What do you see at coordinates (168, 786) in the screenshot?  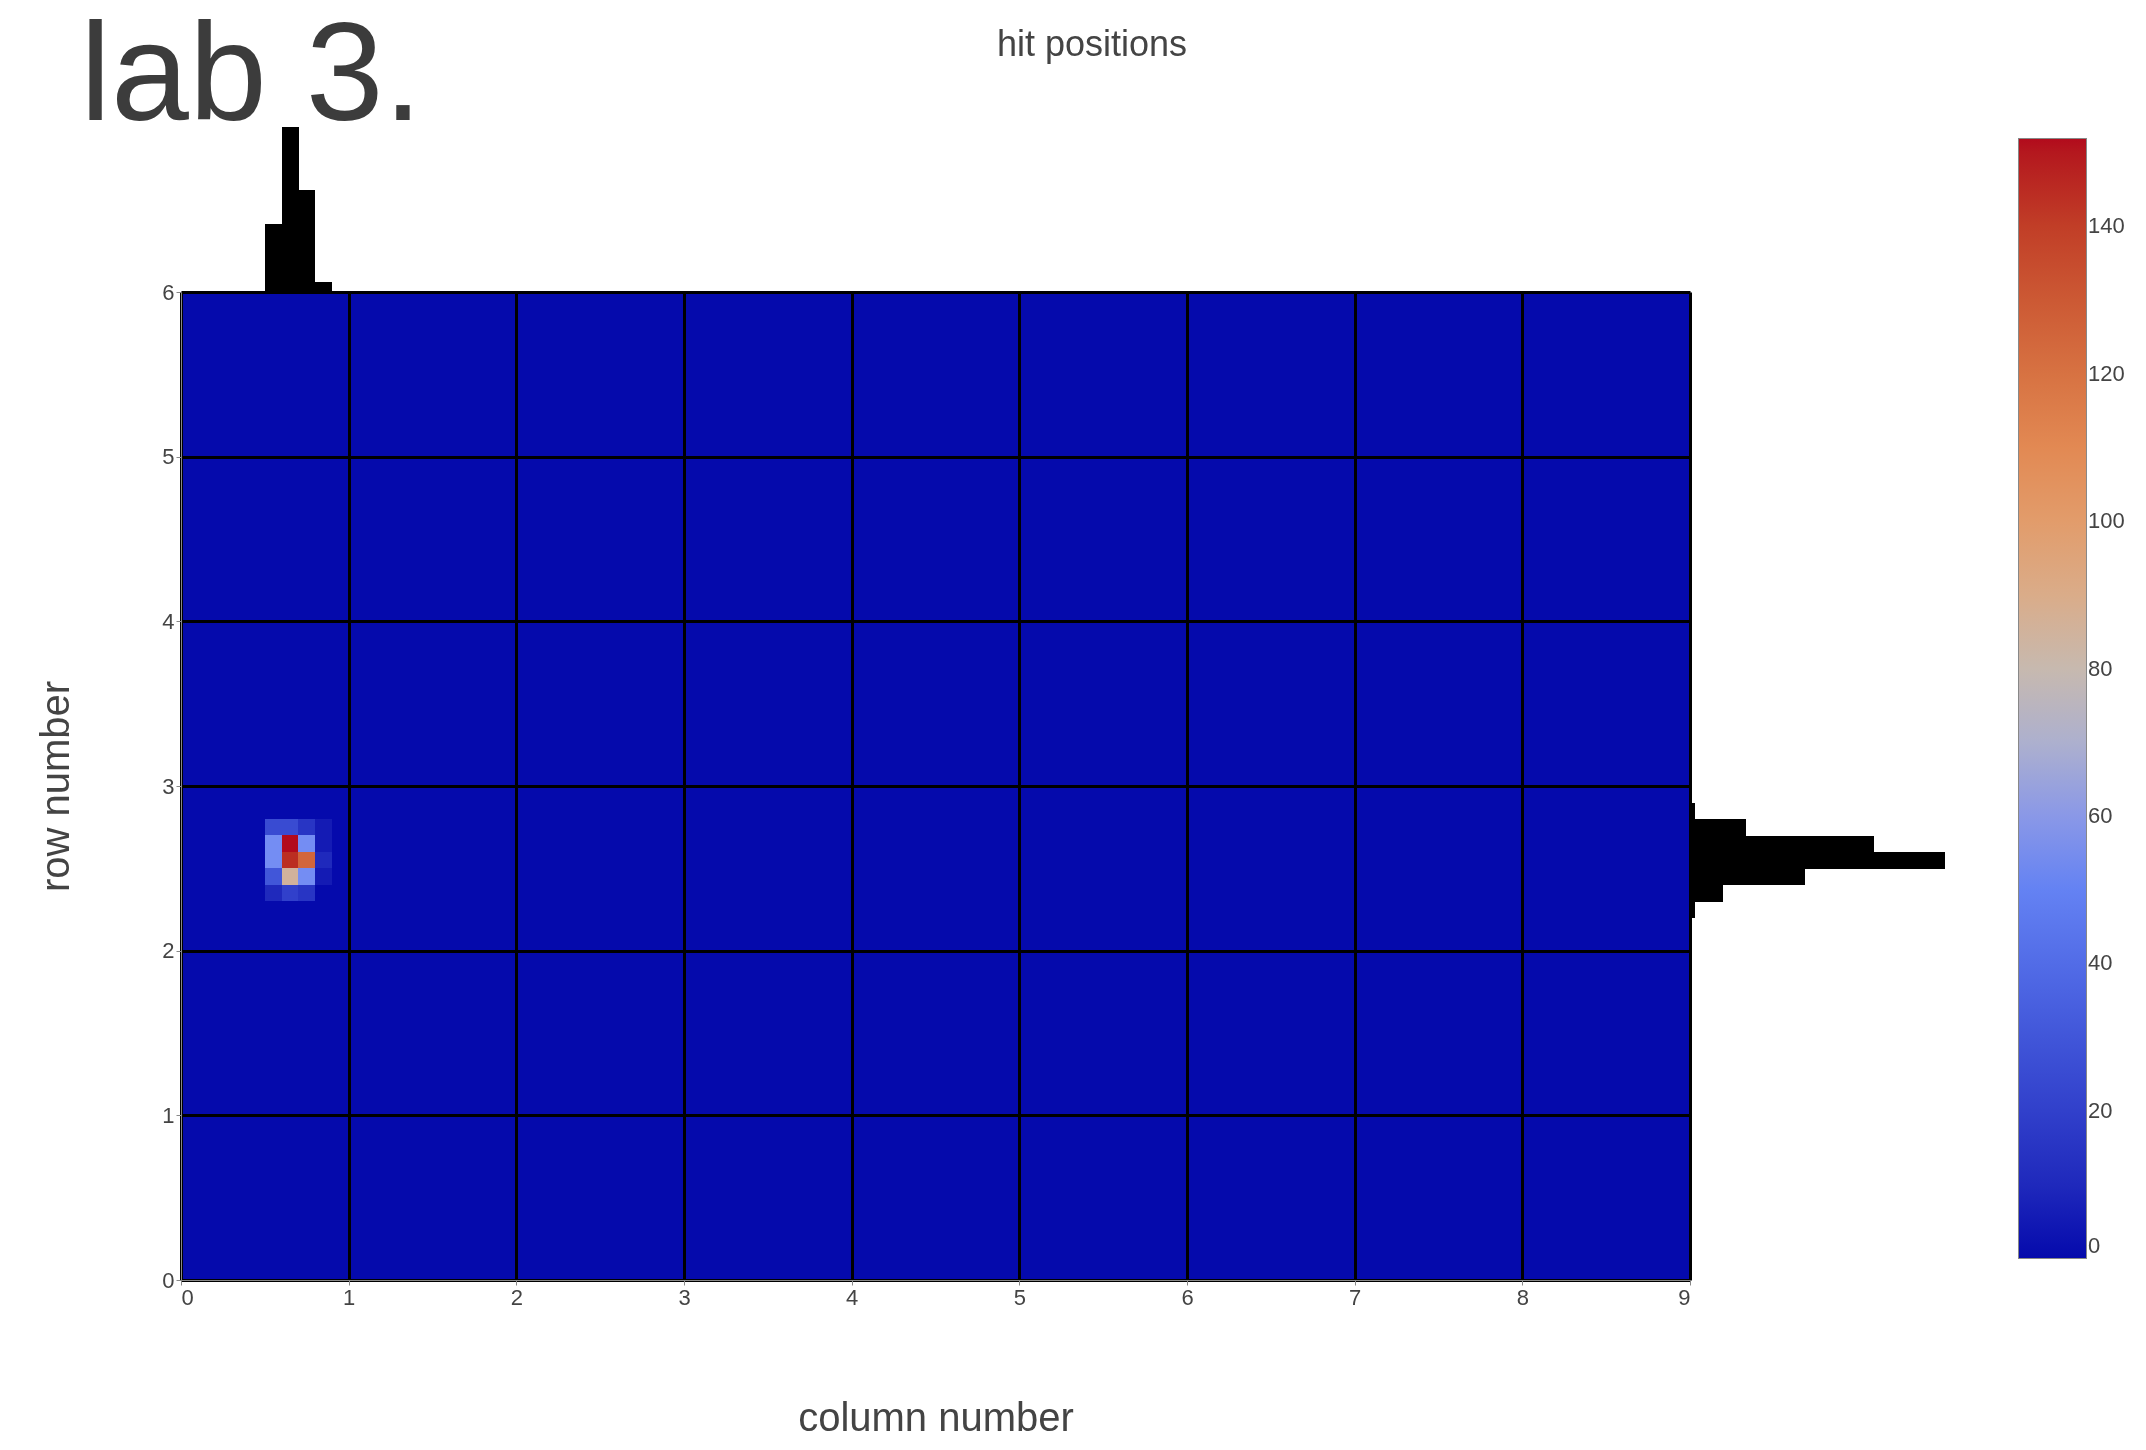 I see `y-tick-label: 3` at bounding box center [168, 786].